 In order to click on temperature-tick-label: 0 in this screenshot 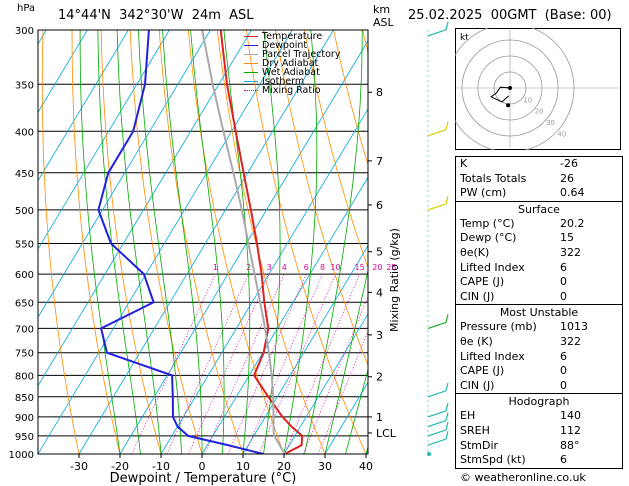, I will do `click(202, 466)`.